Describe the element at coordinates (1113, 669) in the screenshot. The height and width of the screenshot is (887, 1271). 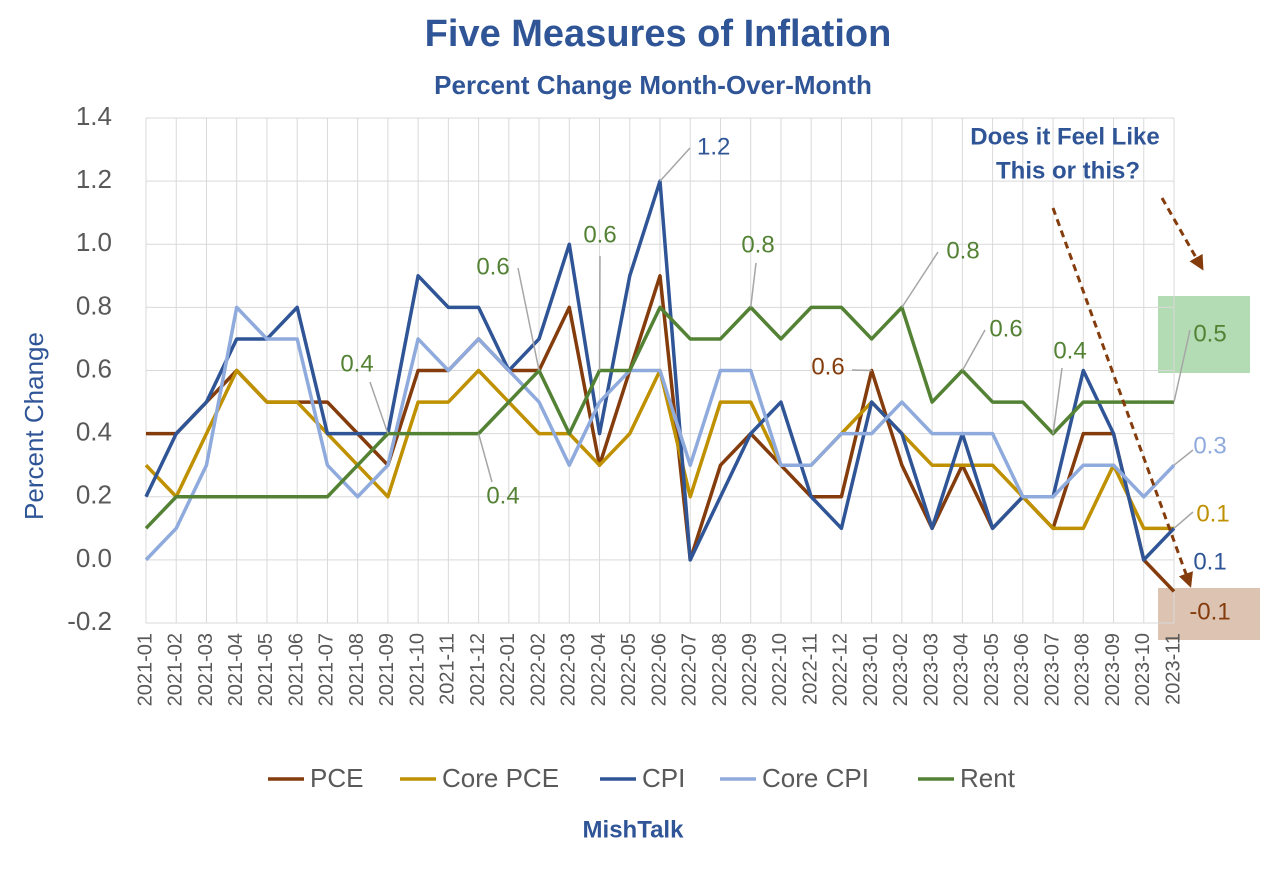
I see `x-tick-label: 2023-09` at that location.